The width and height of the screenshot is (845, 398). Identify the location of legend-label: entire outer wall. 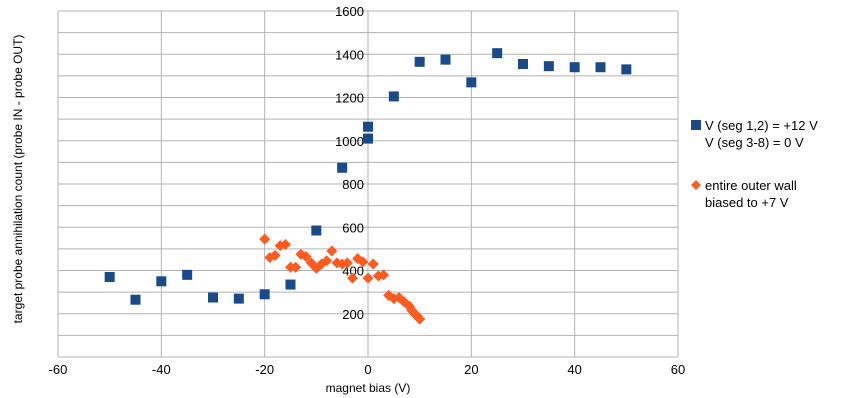
(751, 185).